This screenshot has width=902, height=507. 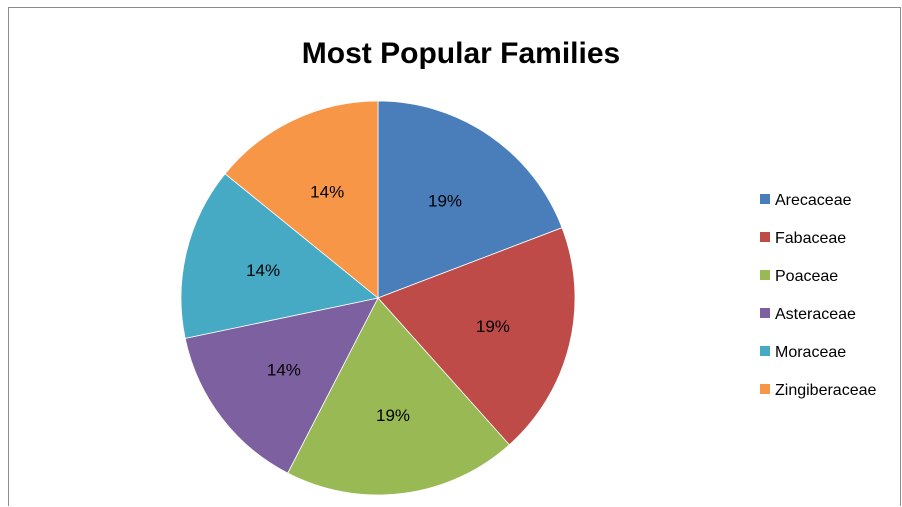 What do you see at coordinates (765, 199) in the screenshot?
I see `legend-swatch-arecaceae` at bounding box center [765, 199].